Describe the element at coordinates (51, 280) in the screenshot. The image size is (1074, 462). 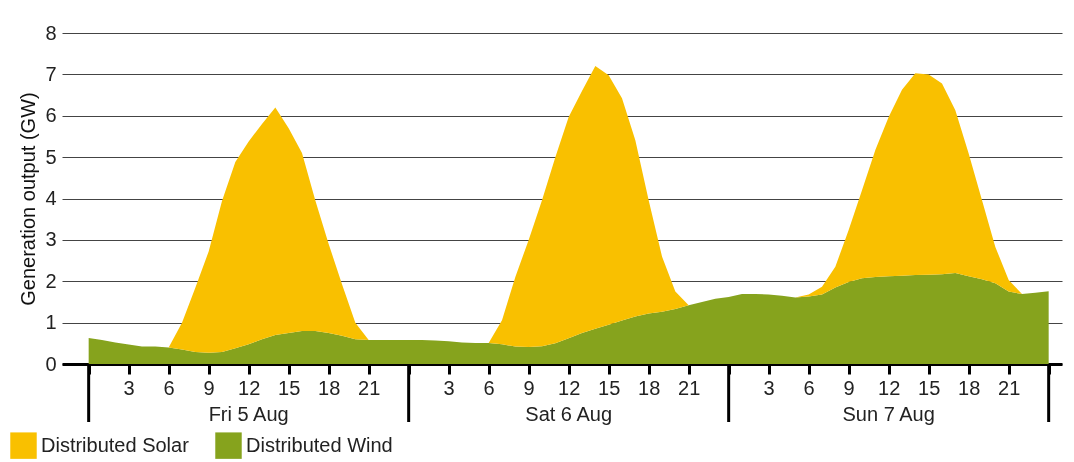
I see `y-tick-label: 2` at that location.